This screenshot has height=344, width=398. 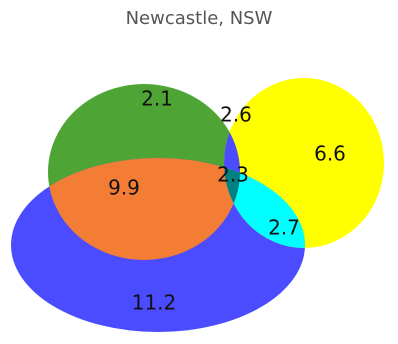 I want to click on value-label-A-B-C: 2.3, so click(x=233, y=175).